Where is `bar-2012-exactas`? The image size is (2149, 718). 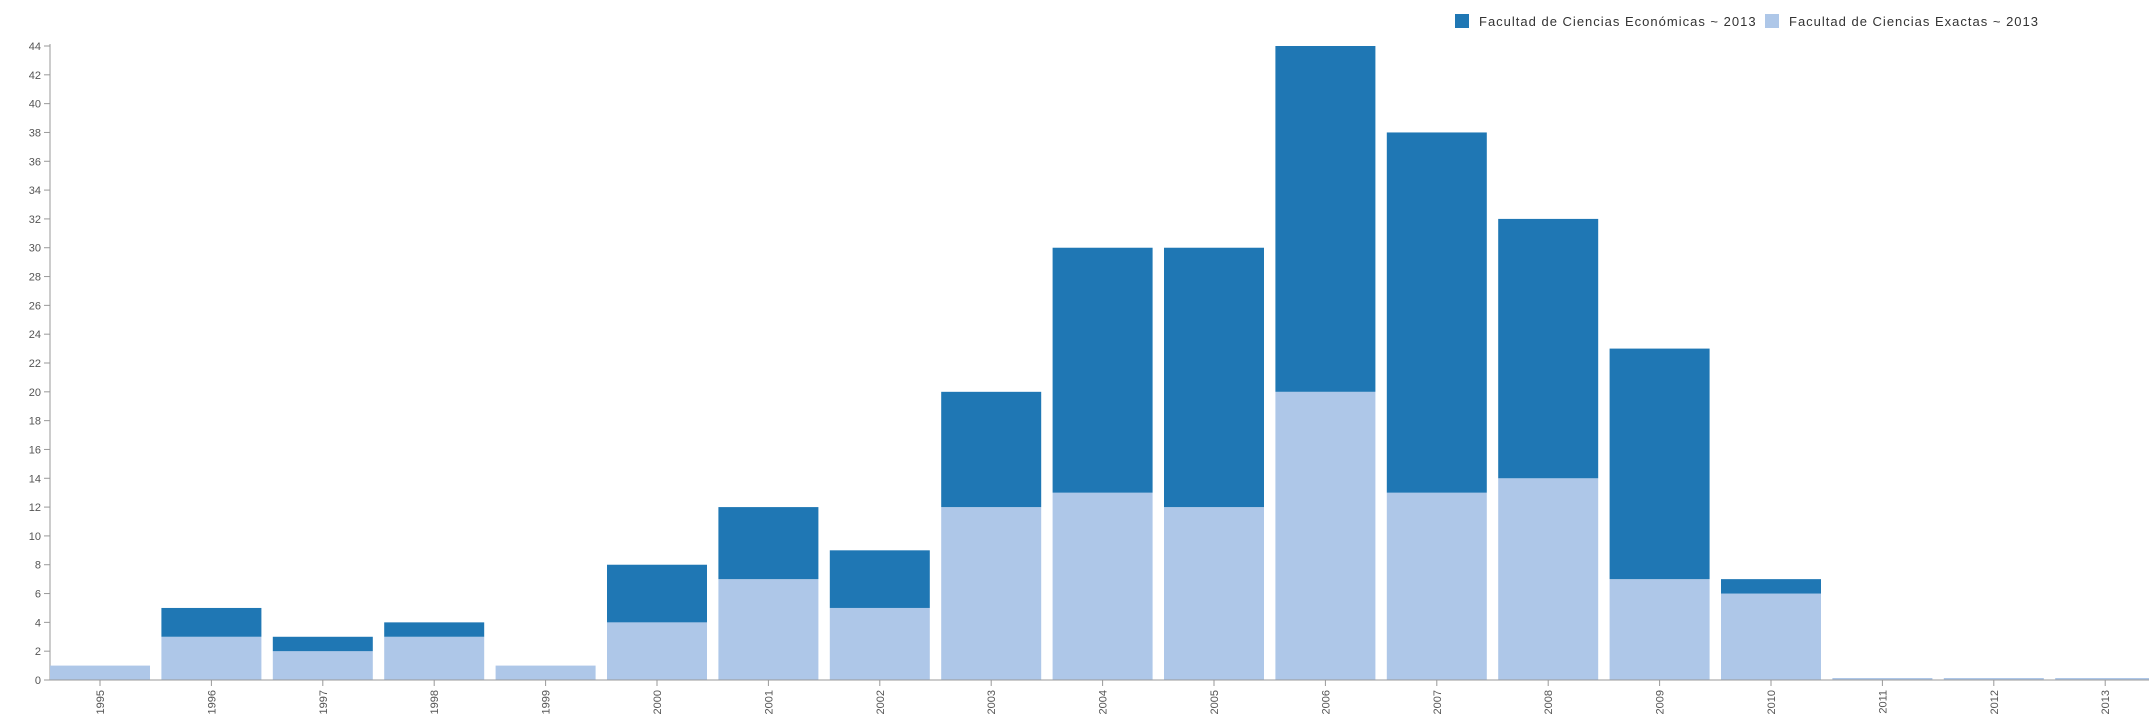 bar-2012-exactas is located at coordinates (1993, 679).